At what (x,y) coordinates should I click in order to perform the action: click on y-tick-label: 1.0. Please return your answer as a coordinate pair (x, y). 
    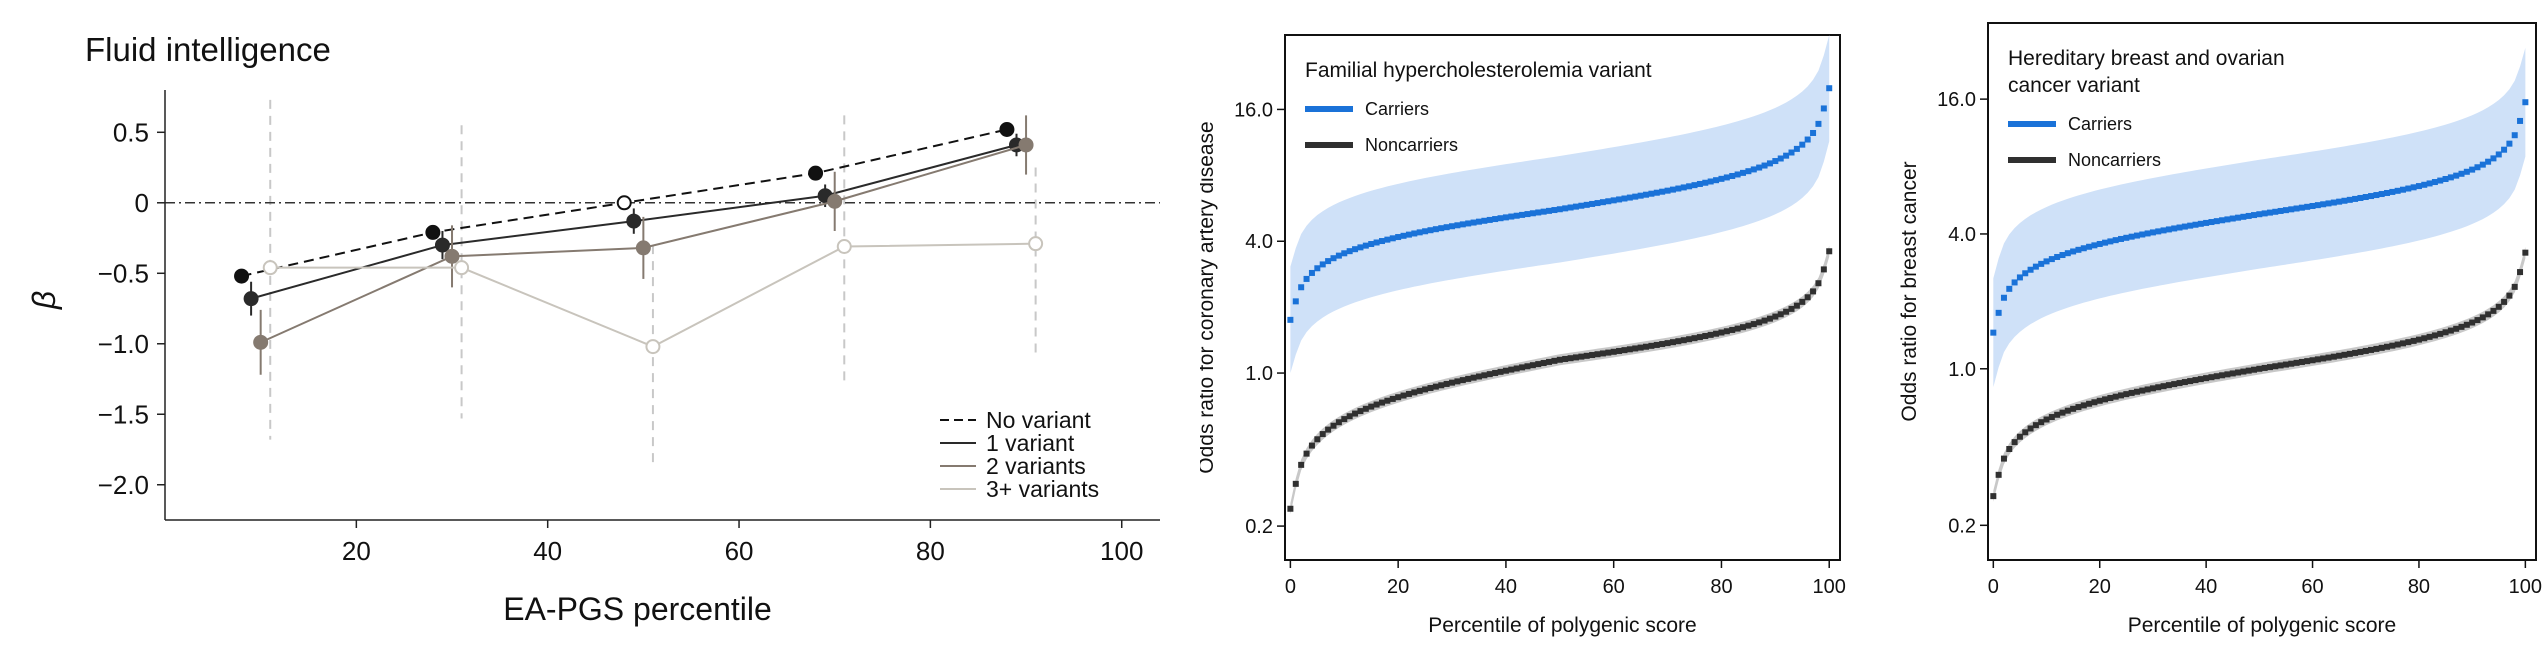
    Looking at the image, I should click on (1962, 370).